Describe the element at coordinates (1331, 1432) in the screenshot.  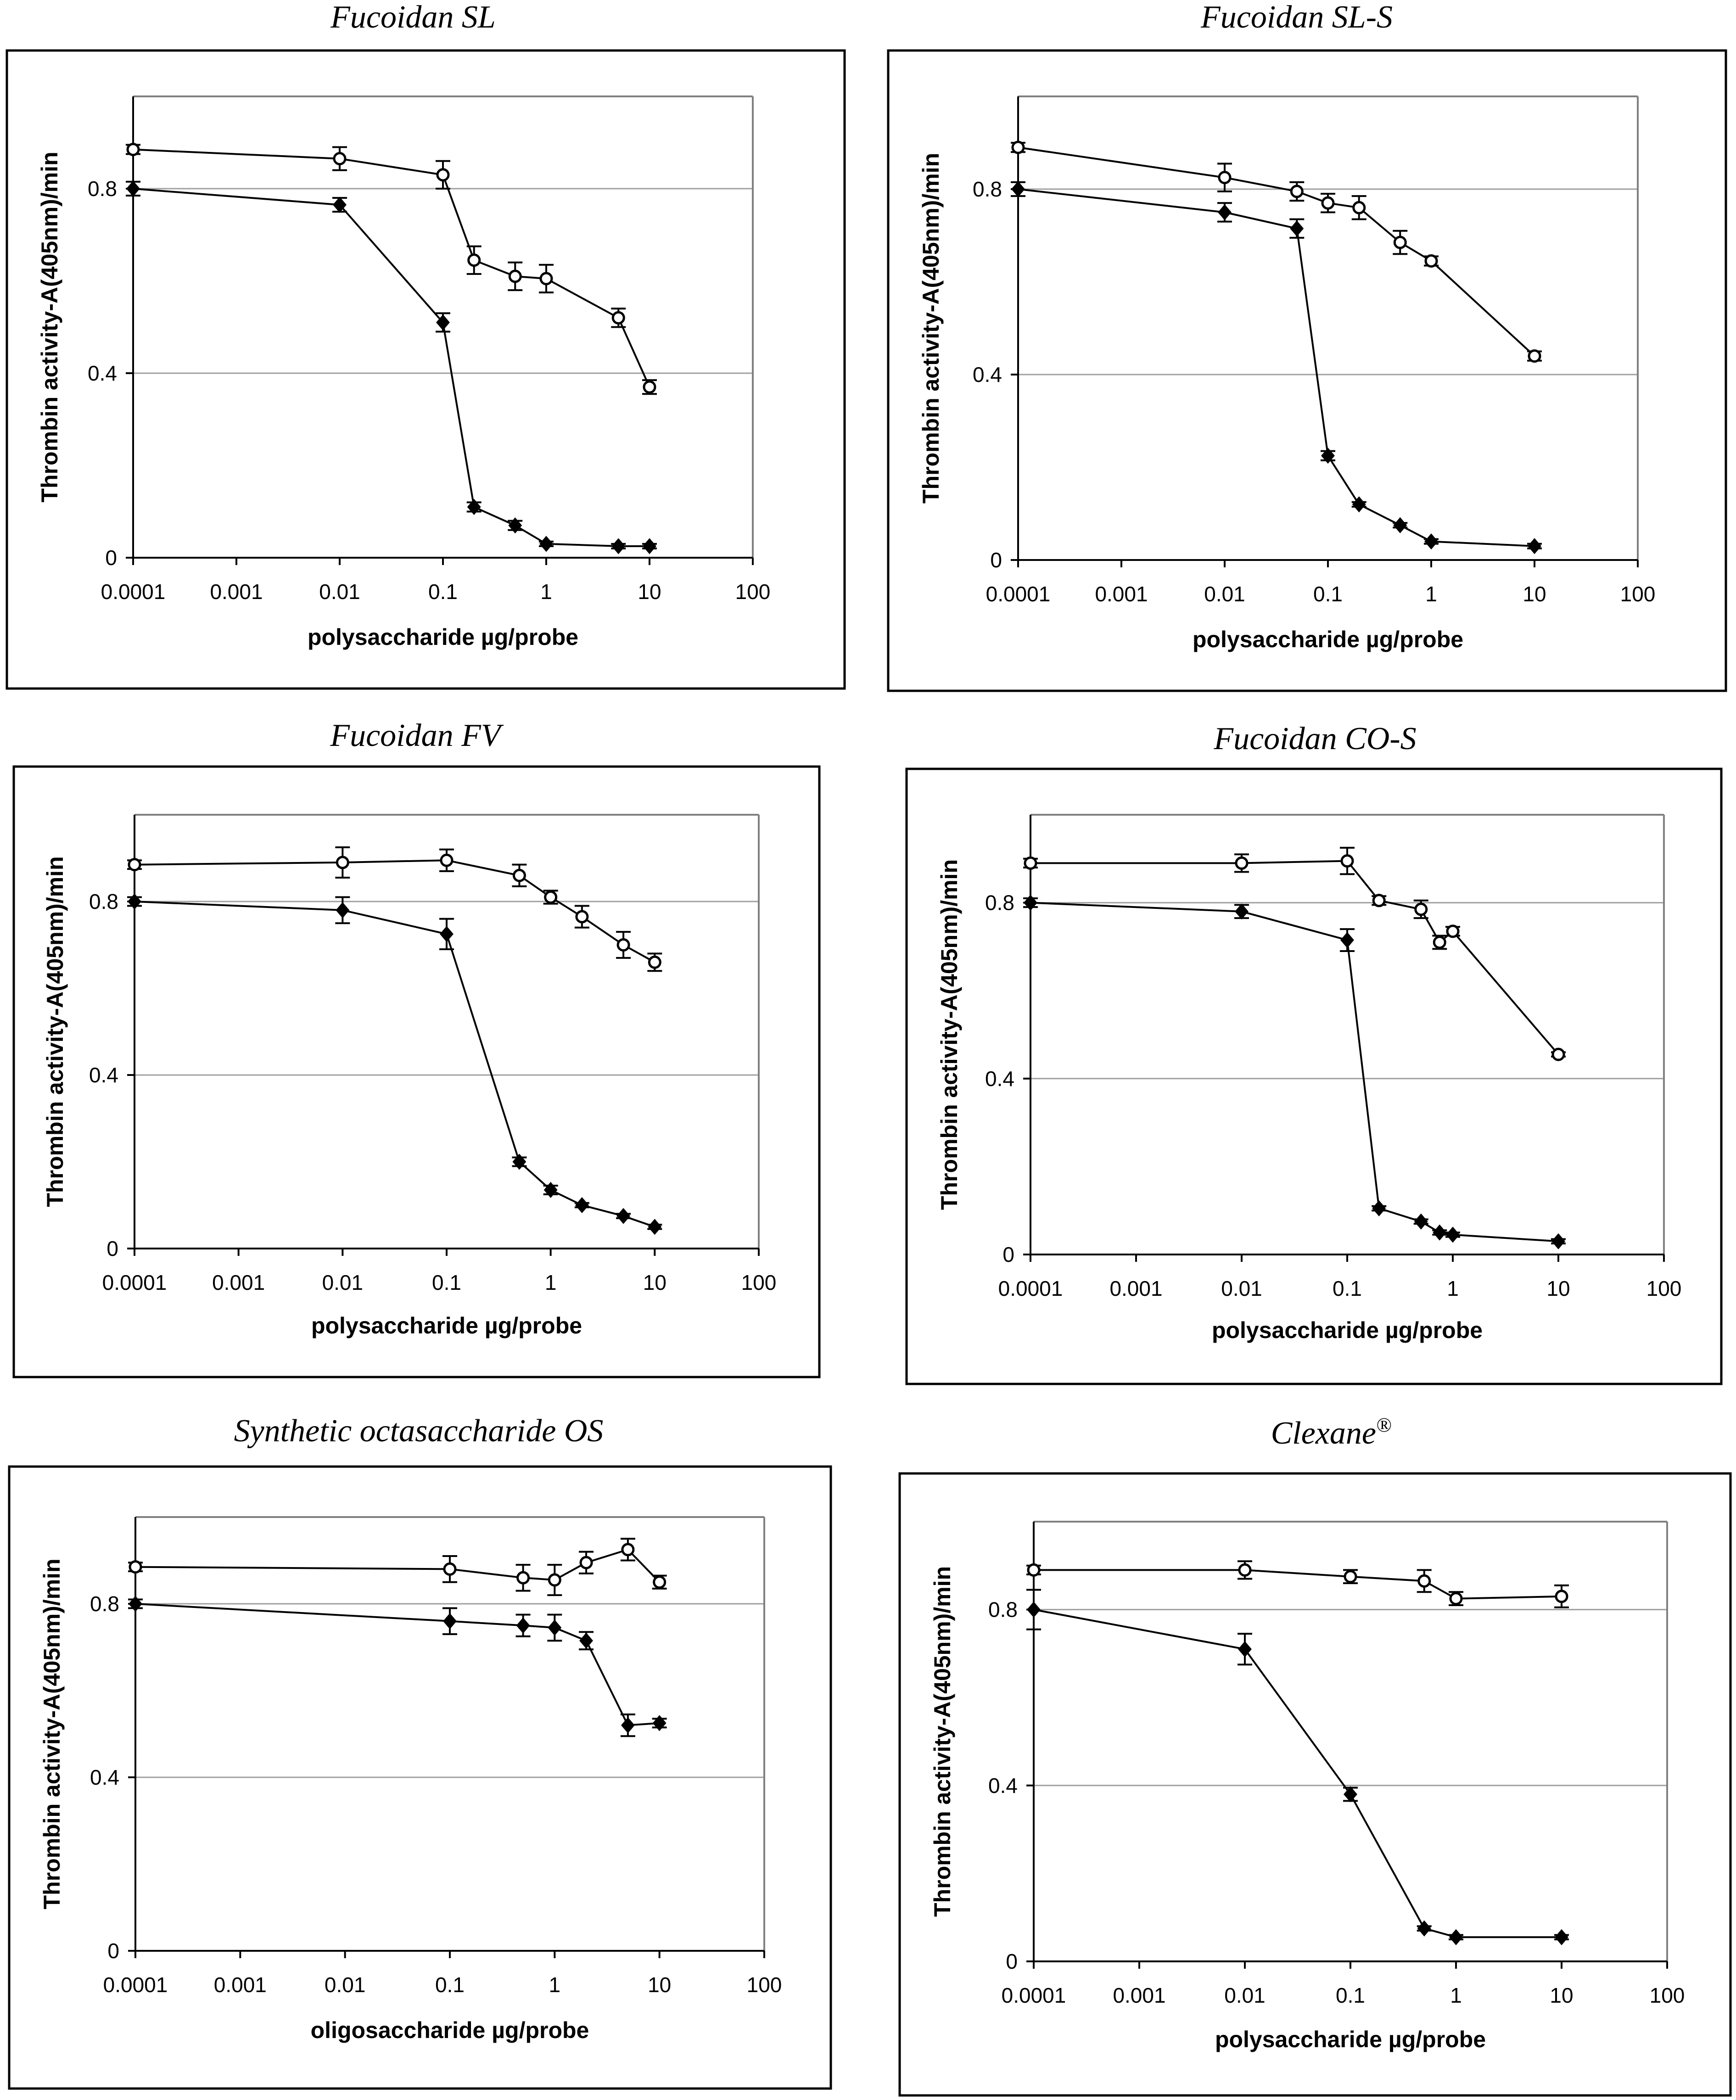
I see `chart-title: Clexane®` at that location.